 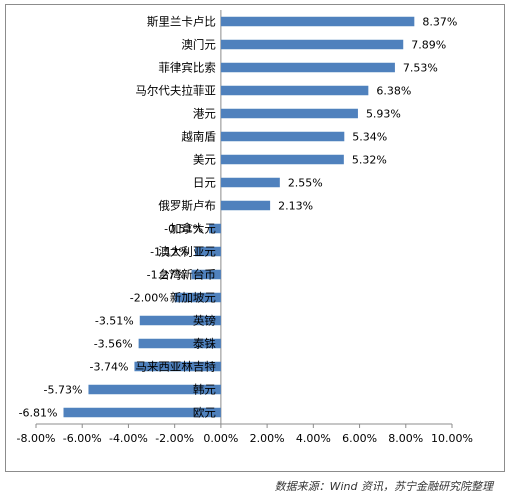 What do you see at coordinates (204, 160) in the screenshot?
I see `category-label: 美元` at bounding box center [204, 160].